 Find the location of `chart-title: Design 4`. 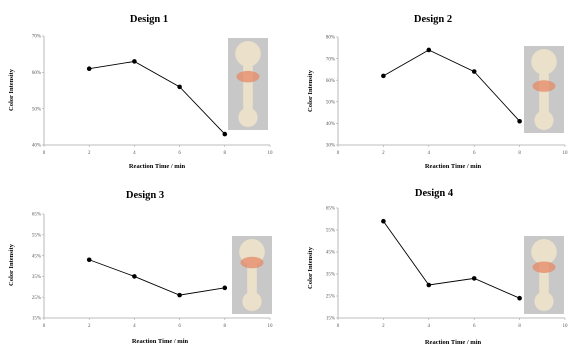

chart-title: Design 4 is located at coordinates (434, 193).